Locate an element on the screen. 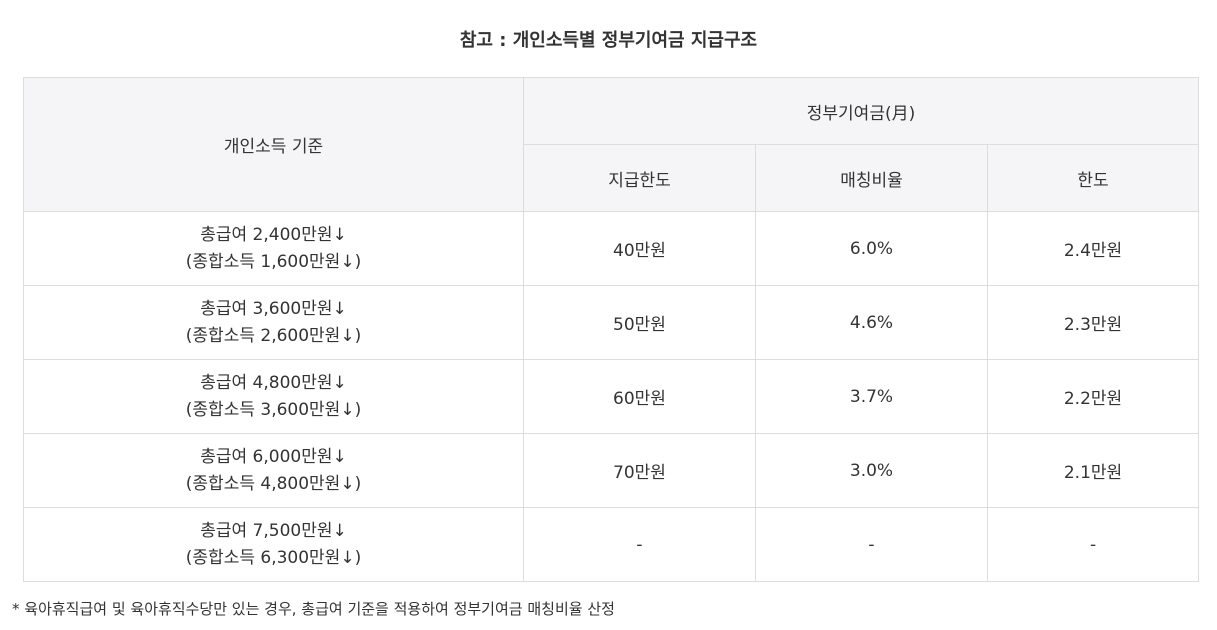 Image resolution: width=1217 pixels, height=630 pixels. criteria-line-salary: 총급여 4,800만원↓ is located at coordinates (273, 382).